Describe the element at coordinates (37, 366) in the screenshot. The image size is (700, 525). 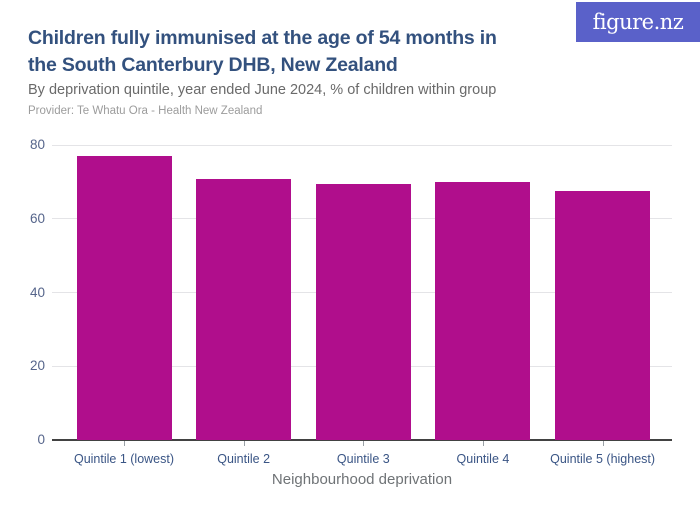
I see `y-axis-tick-label-20: 20` at that location.